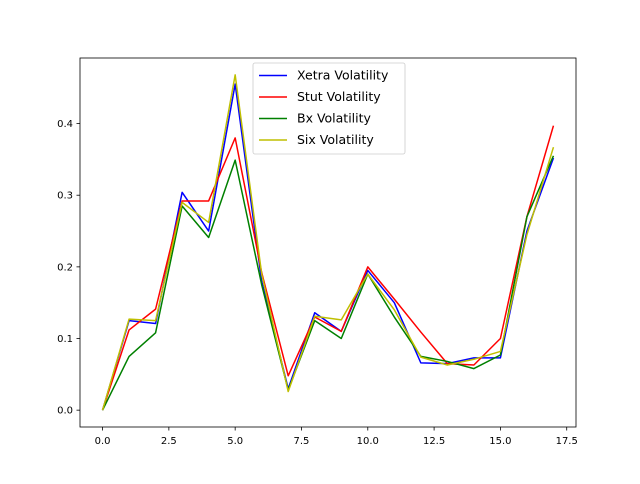  Describe the element at coordinates (65, 124) in the screenshot. I see `y-tick-label: 0.4` at that location.